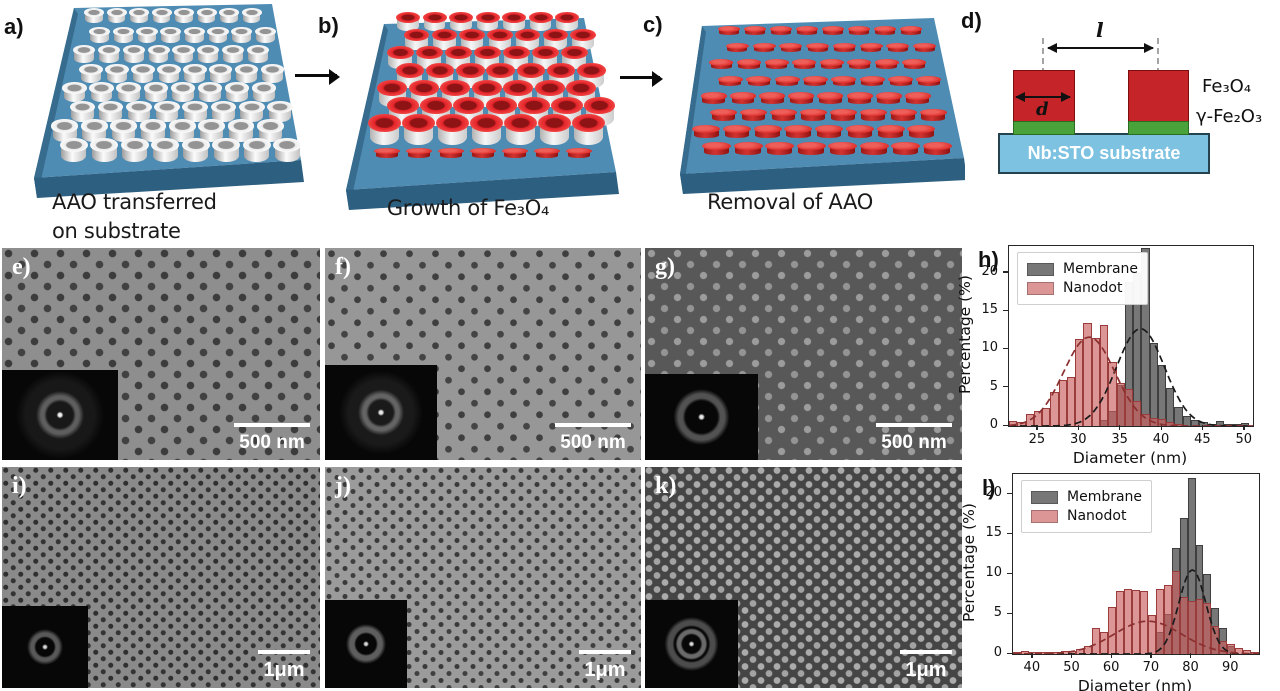 The image size is (1280, 691). Describe the element at coordinates (1105, 497) in the screenshot. I see `legend-label: Membrane` at that location.